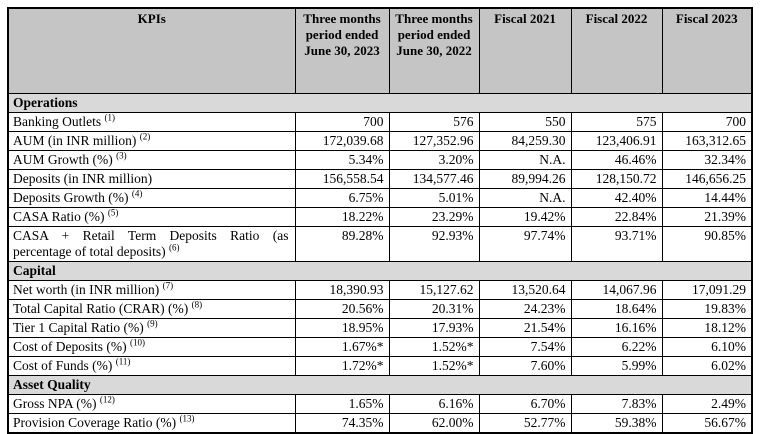 The height and width of the screenshot is (434, 768). I want to click on value-cell: 13,520.64, so click(525, 290).